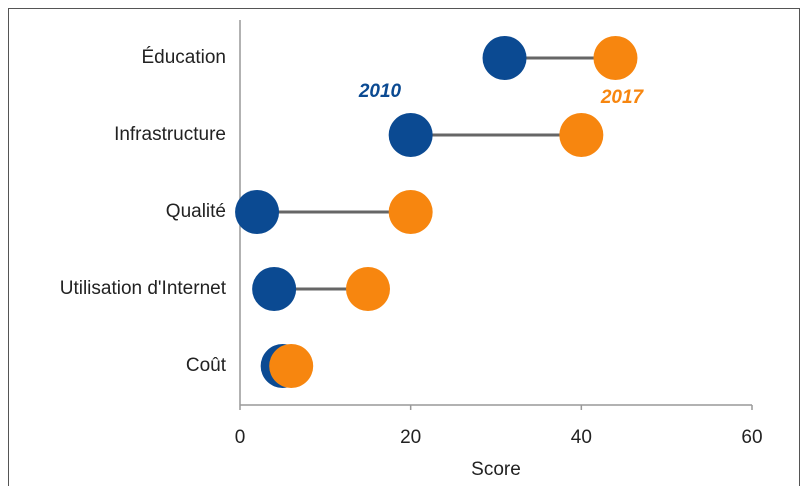  I want to click on y-tick-label: Coût, so click(206, 365).